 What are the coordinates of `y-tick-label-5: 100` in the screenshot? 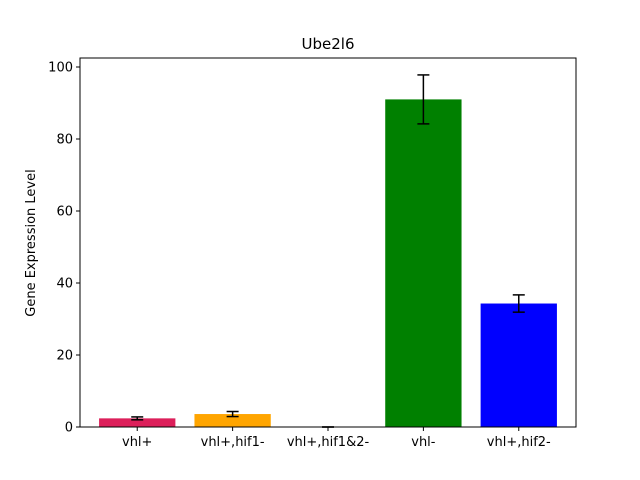 It's located at (60, 68).